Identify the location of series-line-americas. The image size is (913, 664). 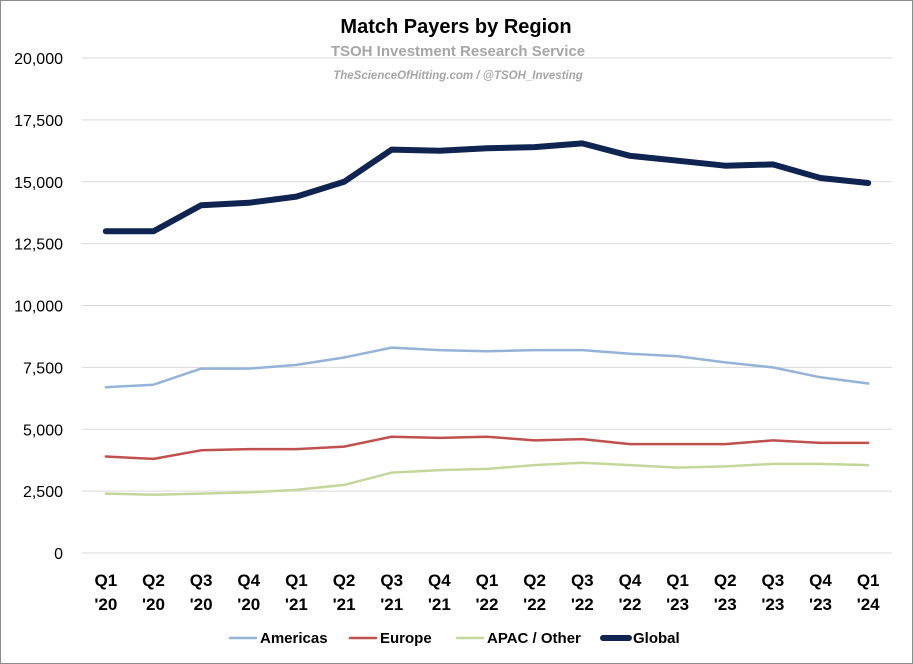
(487, 367).